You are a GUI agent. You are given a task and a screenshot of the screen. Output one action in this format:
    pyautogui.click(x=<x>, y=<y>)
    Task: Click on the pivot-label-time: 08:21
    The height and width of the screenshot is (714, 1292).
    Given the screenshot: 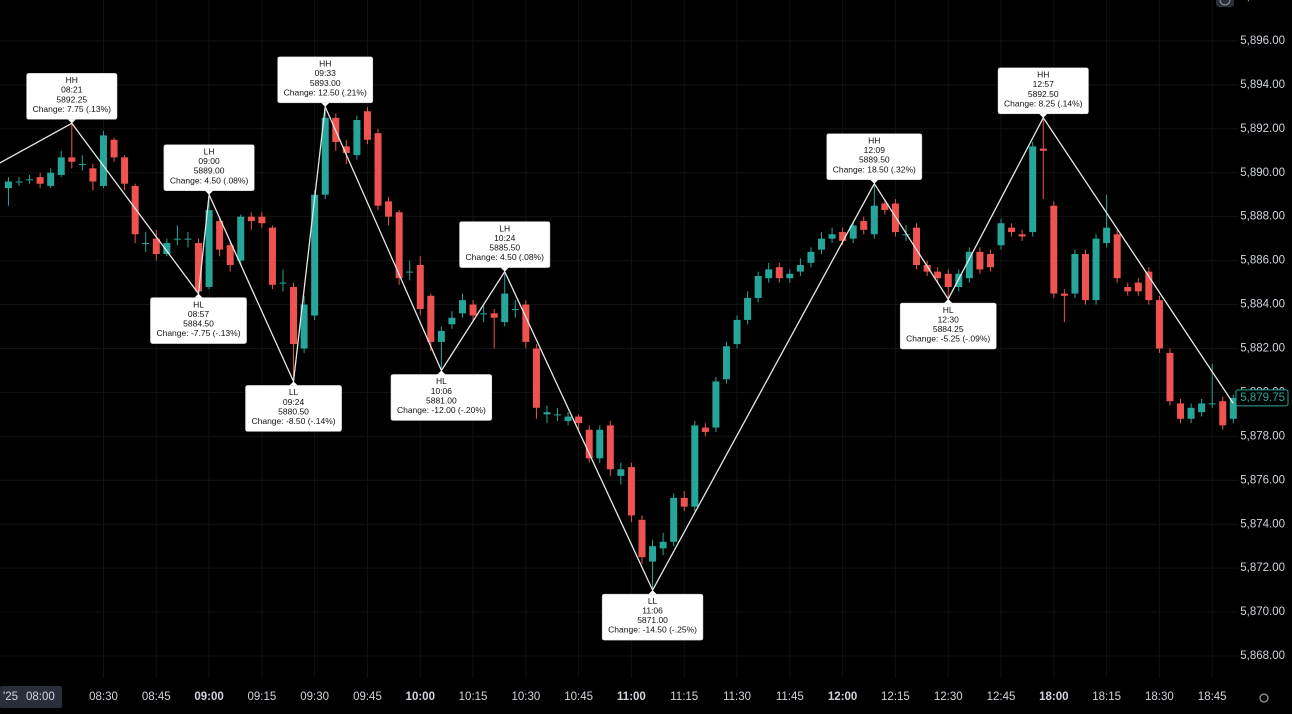 What is the action you would take?
    pyautogui.click(x=72, y=90)
    